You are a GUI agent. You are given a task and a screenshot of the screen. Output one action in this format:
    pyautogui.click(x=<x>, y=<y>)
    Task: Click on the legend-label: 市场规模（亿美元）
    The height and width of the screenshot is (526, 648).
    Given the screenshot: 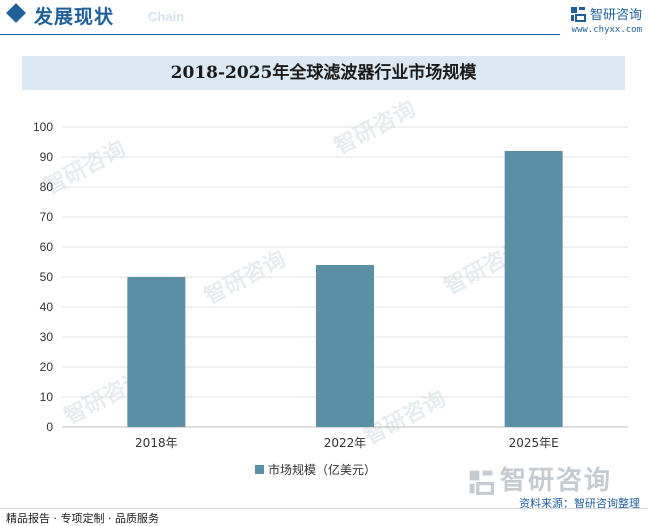 What is the action you would take?
    pyautogui.click(x=322, y=470)
    